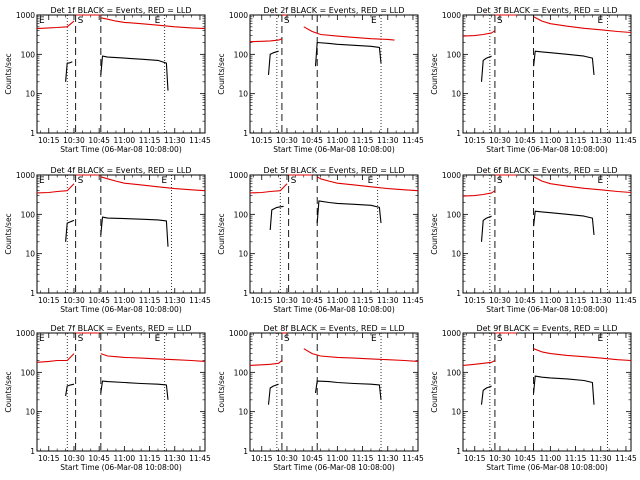 The height and width of the screenshot is (480, 640). Describe the element at coordinates (333, 170) in the screenshot. I see `panel-title: Det 5f BLACK = Events, RED = LLD` at that location.